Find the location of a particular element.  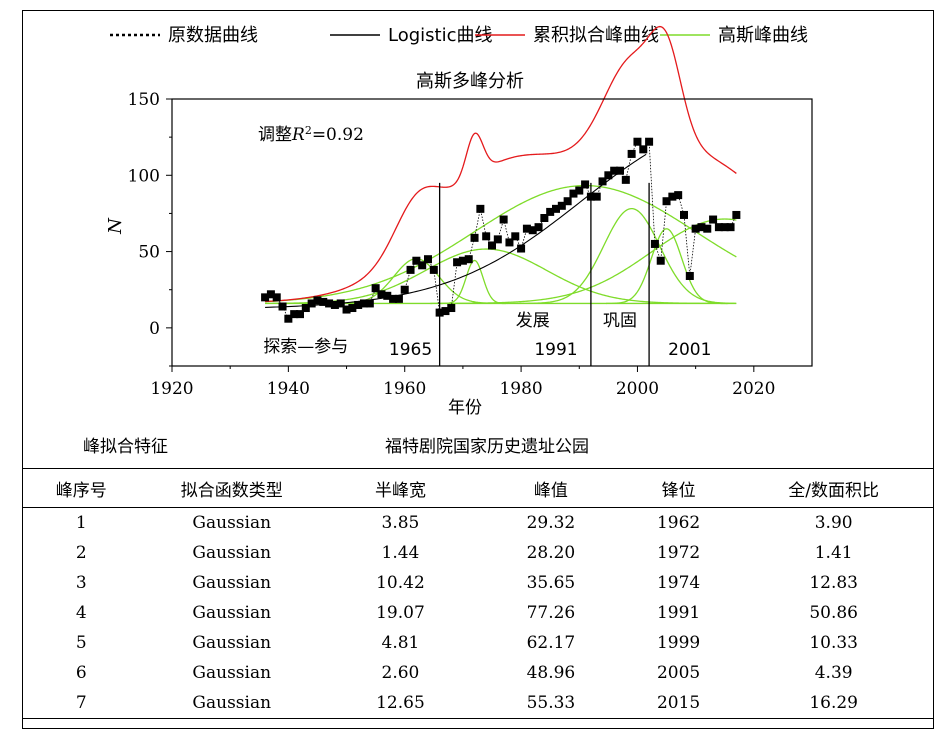

raw-data-line is located at coordinates (500, 230).